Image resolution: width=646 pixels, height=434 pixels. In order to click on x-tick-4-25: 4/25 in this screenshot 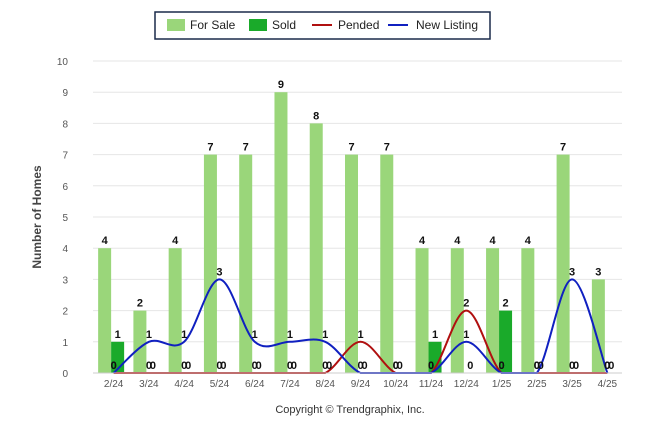, I will do `click(608, 384)`.